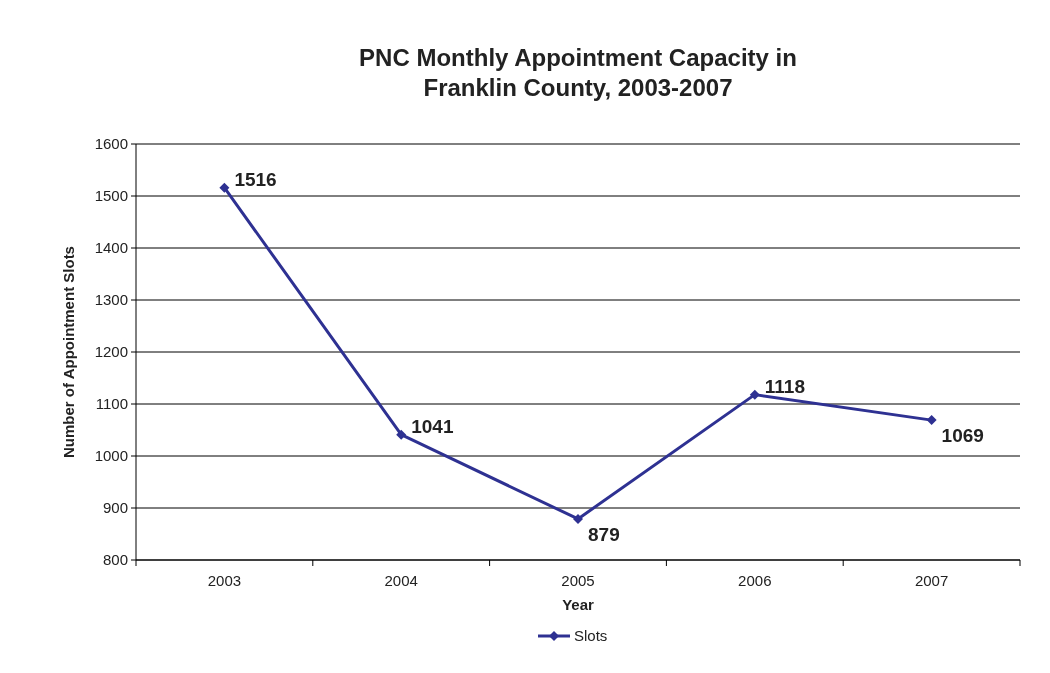  I want to click on x-tick-label: 2004, so click(401, 580).